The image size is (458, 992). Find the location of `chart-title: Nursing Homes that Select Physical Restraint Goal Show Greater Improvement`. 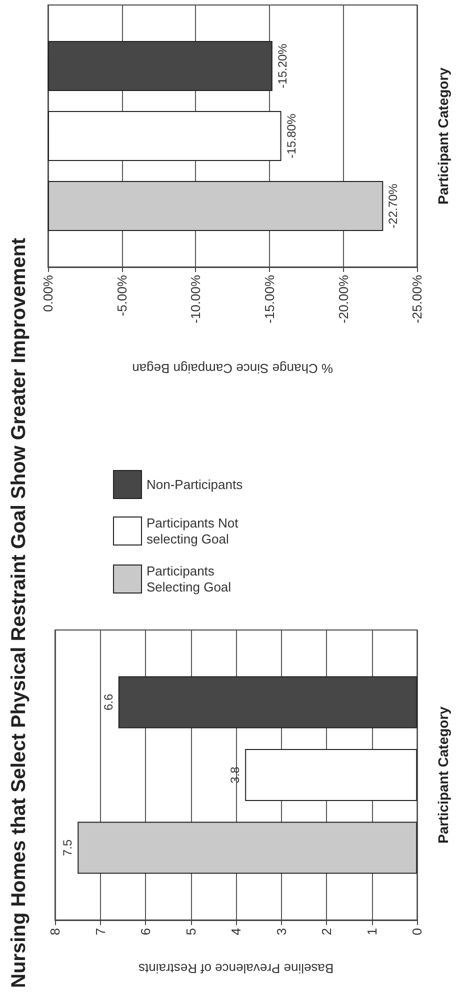

chart-title: Nursing Homes that Select Physical Restraint Goal Show Greater Improvement is located at coordinates (19, 612).